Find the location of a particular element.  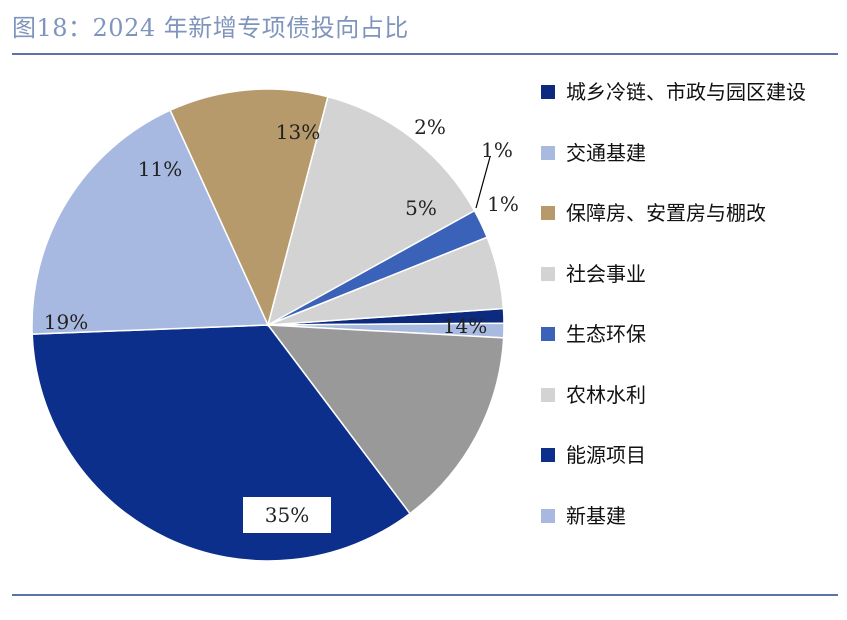

legend-item: 社会事业 is located at coordinates (691, 290).